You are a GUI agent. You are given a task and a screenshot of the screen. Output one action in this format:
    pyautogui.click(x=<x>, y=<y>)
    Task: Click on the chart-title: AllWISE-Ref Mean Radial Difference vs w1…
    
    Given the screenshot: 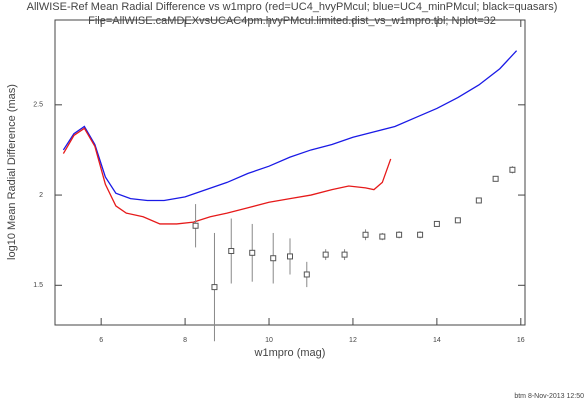 What is the action you would take?
    pyautogui.click(x=292, y=7)
    